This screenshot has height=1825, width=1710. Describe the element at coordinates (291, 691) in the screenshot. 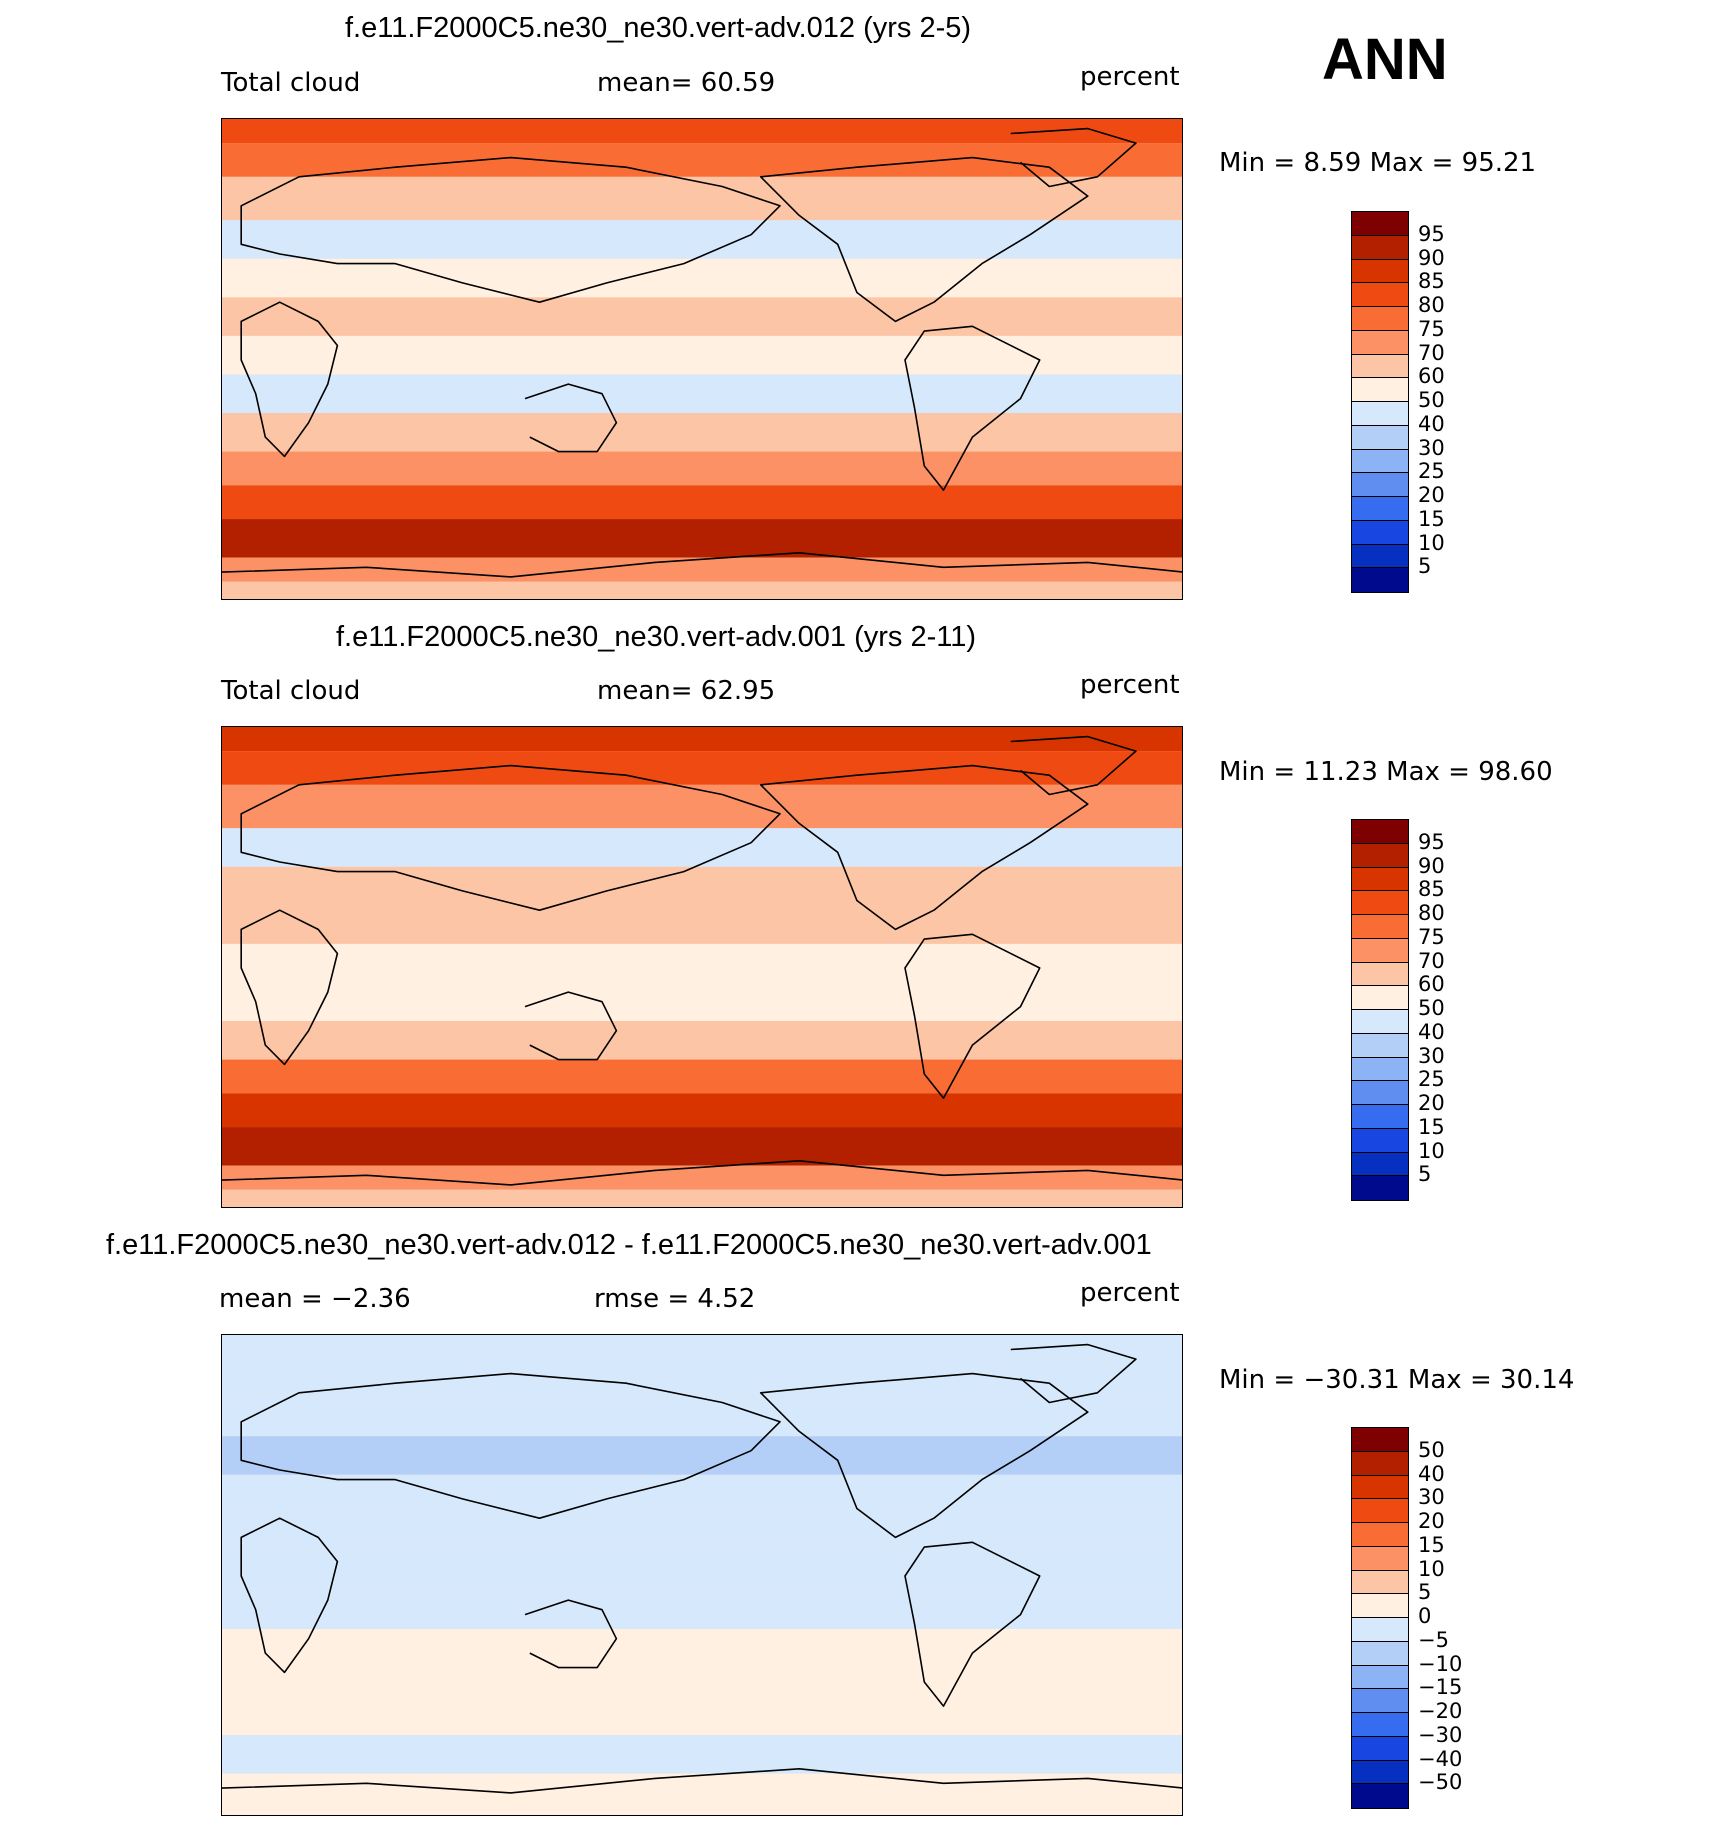

I see `panel-2-left-label: Total cloud` at that location.